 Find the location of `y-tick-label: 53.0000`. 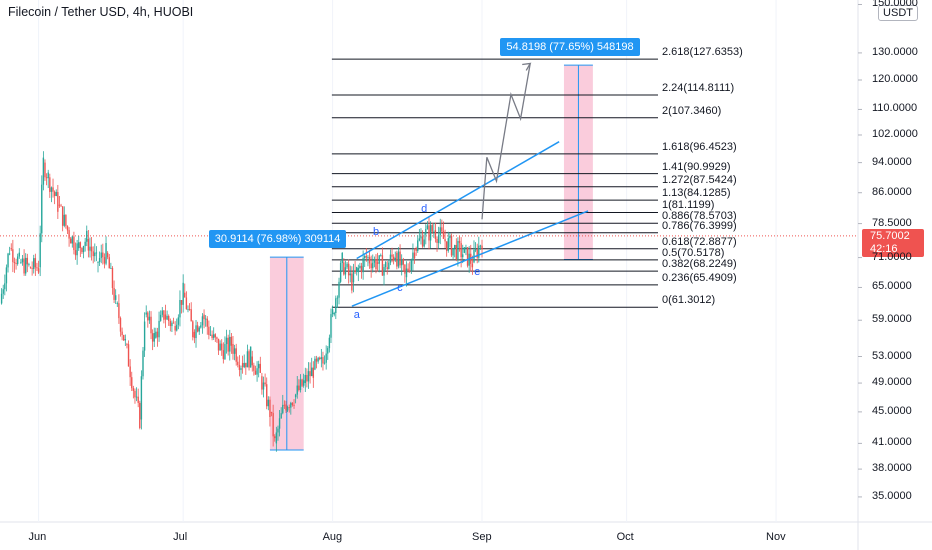

y-tick-label: 53.0000 is located at coordinates (892, 355).